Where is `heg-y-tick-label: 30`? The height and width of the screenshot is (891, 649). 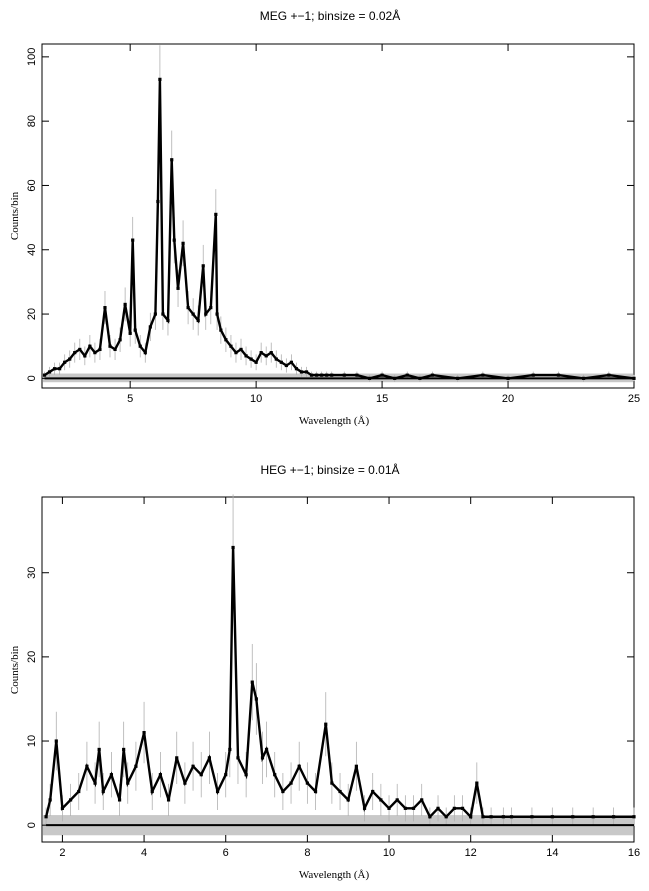 heg-y-tick-label: 30 is located at coordinates (32, 573).